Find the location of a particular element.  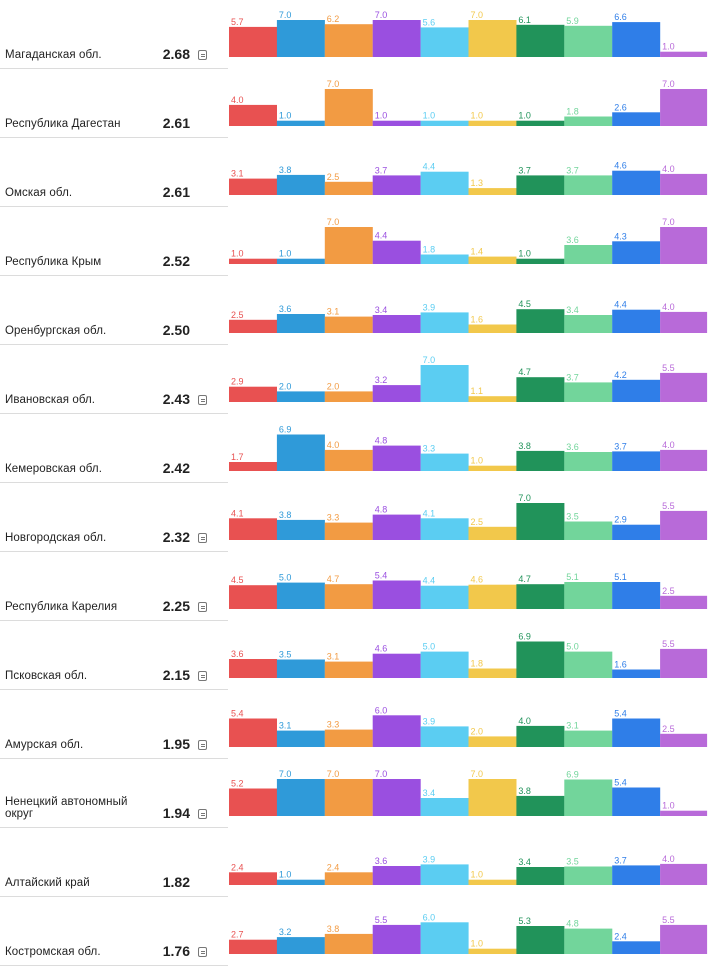

region-name: Оренбургская обл. is located at coordinates (56, 331).